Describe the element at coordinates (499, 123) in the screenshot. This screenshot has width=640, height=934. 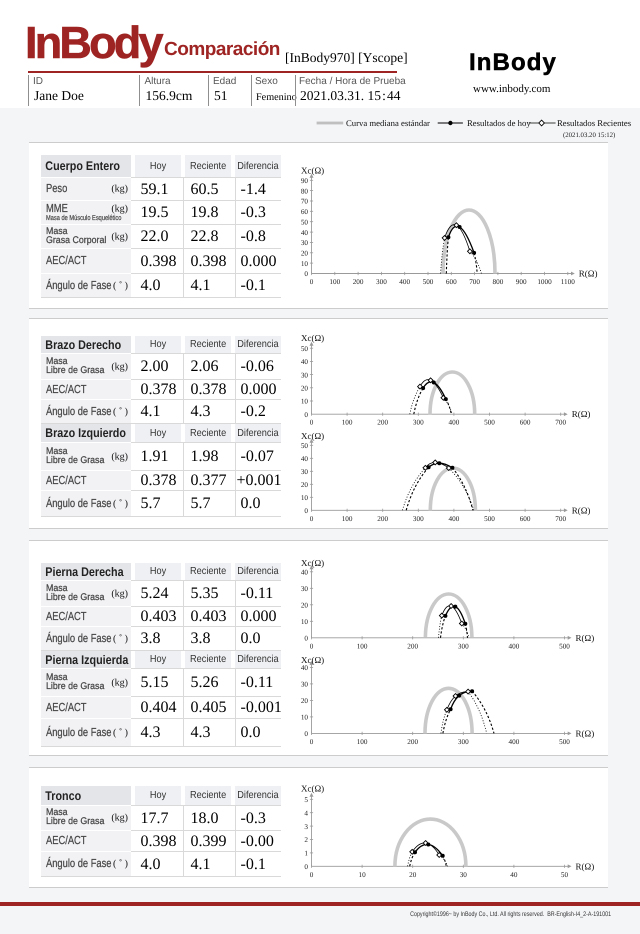
I see `svg-text: Resultados de hoy` at that location.